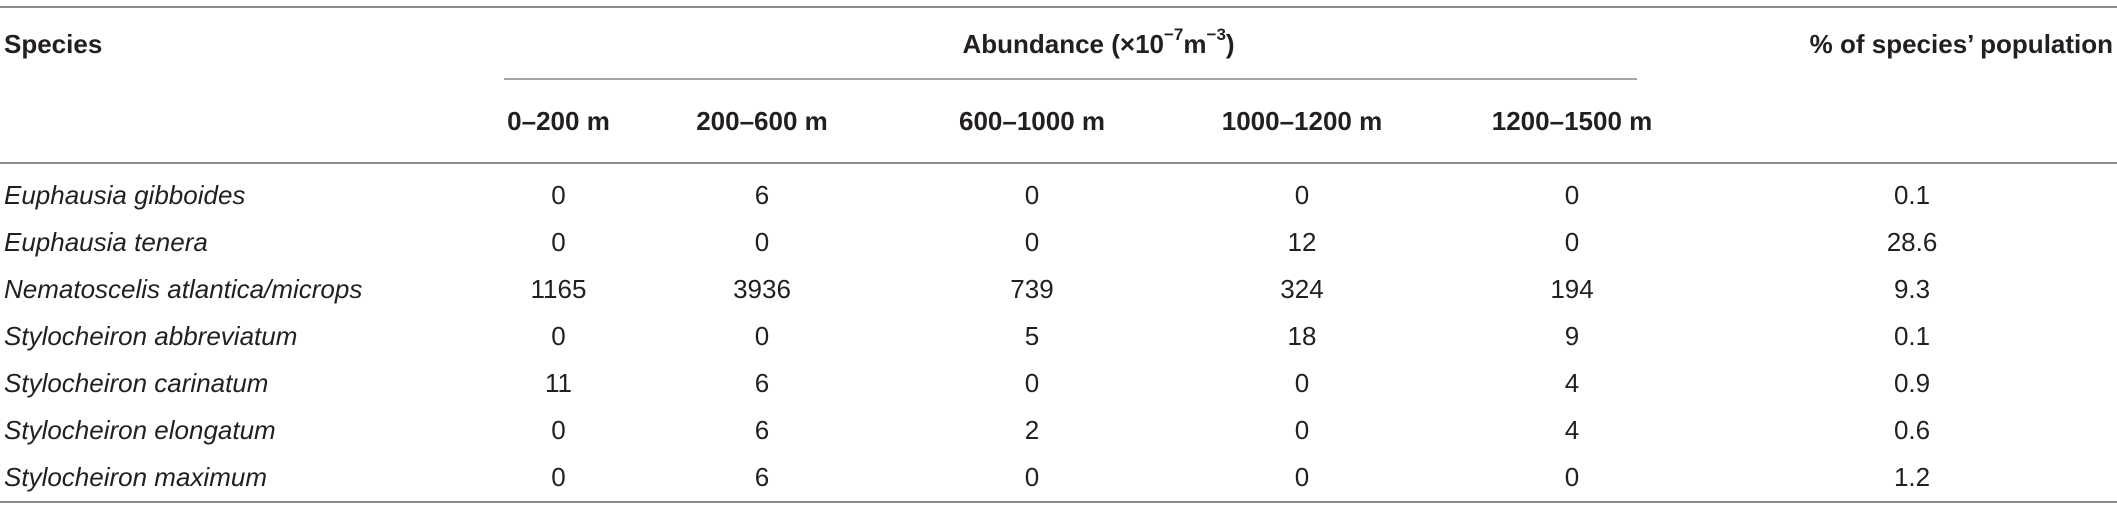 This screenshot has width=2117, height=519. What do you see at coordinates (1058, 242) in the screenshot?
I see `table-row: Euphausia tenera 0 0 0 12 0 28.6` at bounding box center [1058, 242].